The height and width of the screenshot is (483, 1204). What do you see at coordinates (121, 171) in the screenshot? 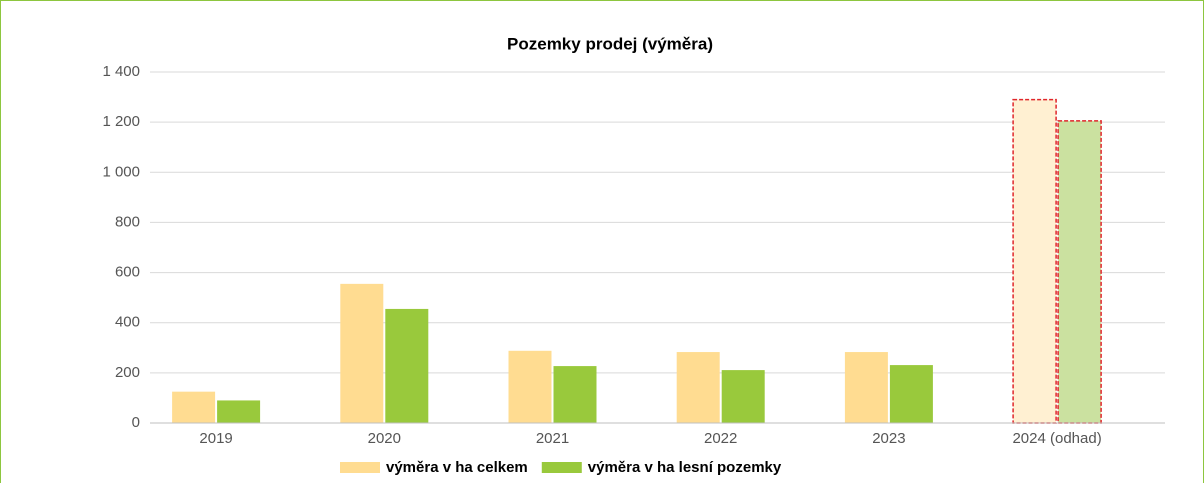
I see `y-tick-label: 1 000` at bounding box center [121, 171].